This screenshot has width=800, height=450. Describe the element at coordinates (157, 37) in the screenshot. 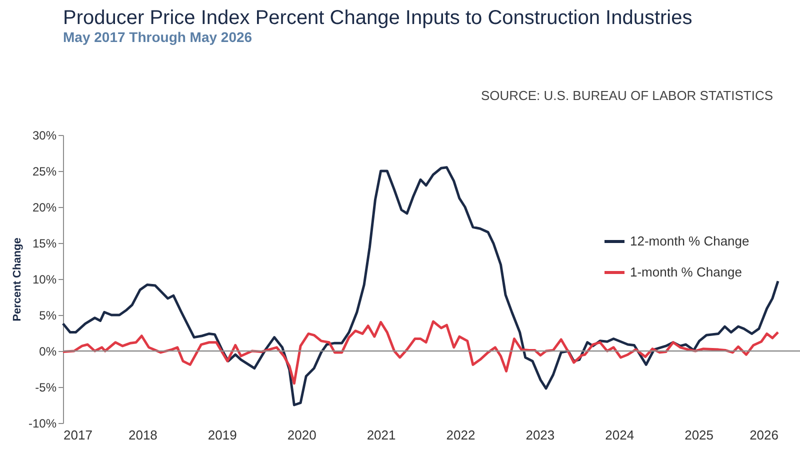

I see `chart-subtitle: May 2017 Through May 2026` at that location.